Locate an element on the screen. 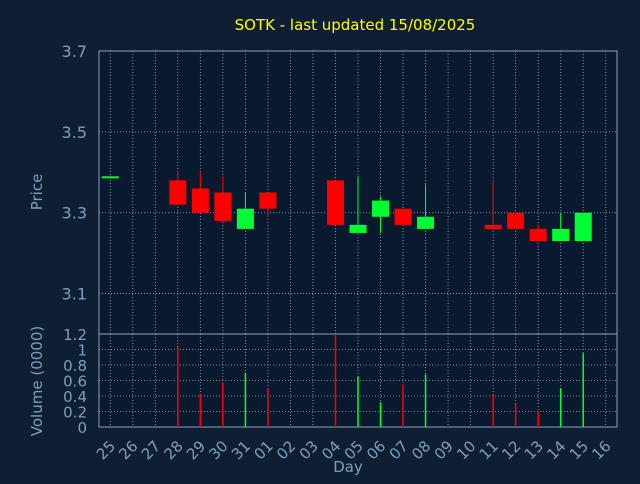  price-tick-label: 3.3 is located at coordinates (74, 213).